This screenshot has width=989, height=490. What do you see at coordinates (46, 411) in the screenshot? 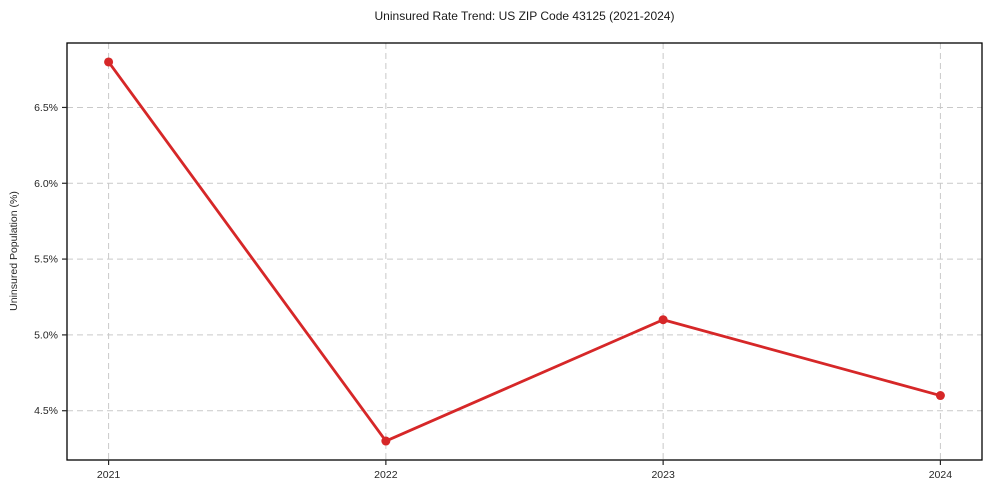
I see `y-tick-label: 4.5%` at bounding box center [46, 411].